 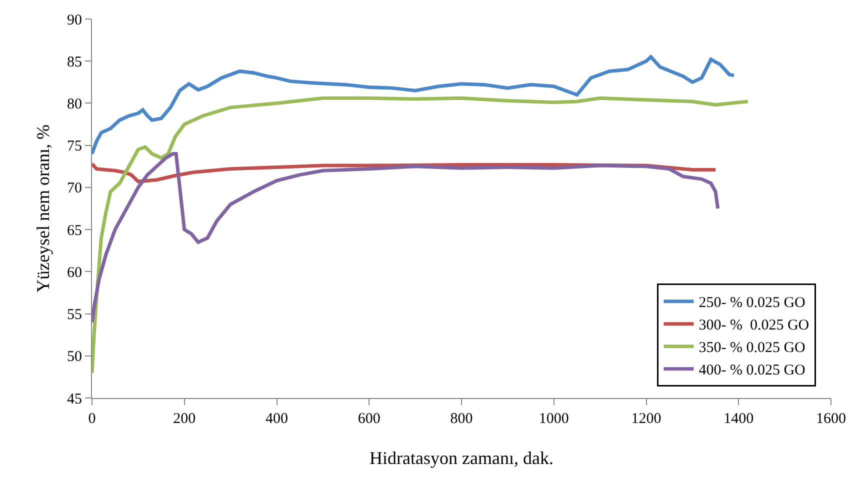 What do you see at coordinates (74, 20) in the screenshot?
I see `y-tick-label: 90` at bounding box center [74, 20].